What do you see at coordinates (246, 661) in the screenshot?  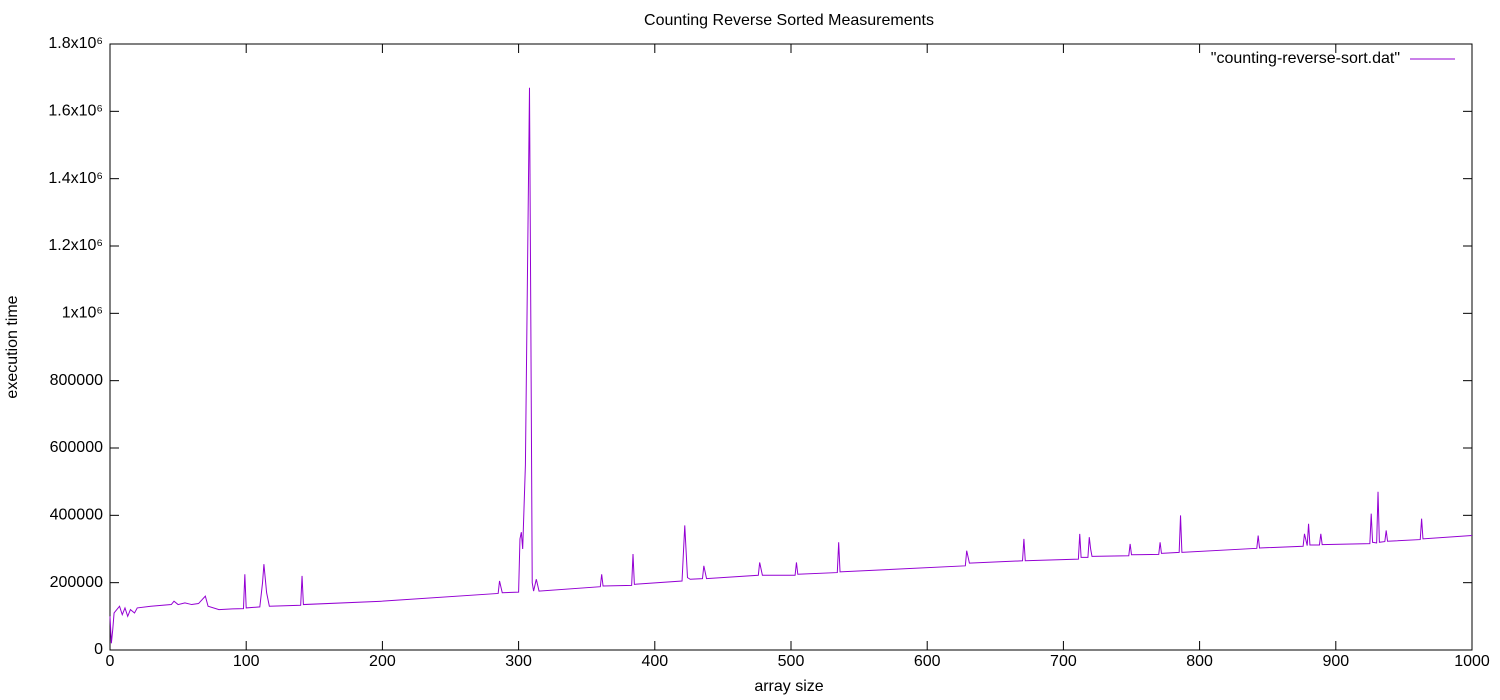 I see `x-tick-label: 100` at bounding box center [246, 661].